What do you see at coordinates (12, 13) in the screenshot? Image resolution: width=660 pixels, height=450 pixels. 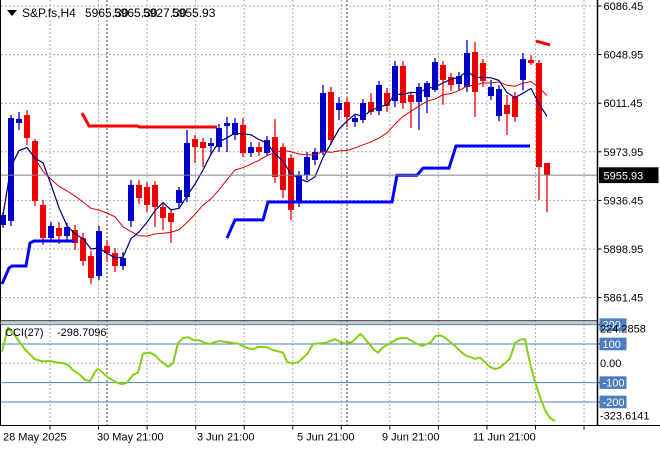 I see `symbol-dropdown-triangle-icon` at bounding box center [12, 13].